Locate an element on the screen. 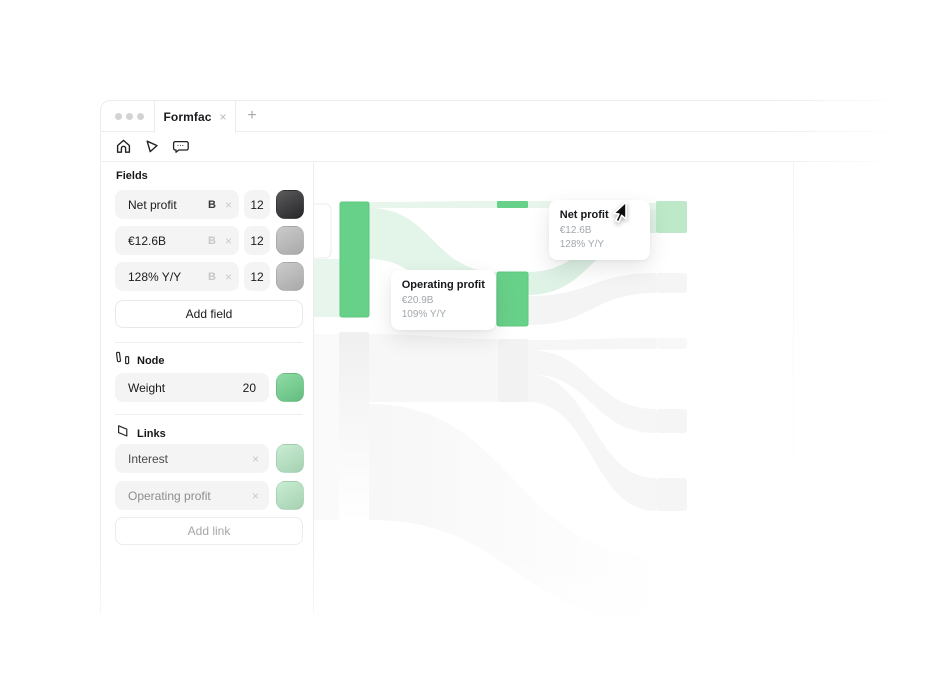  home-icon is located at coordinates (123, 146).